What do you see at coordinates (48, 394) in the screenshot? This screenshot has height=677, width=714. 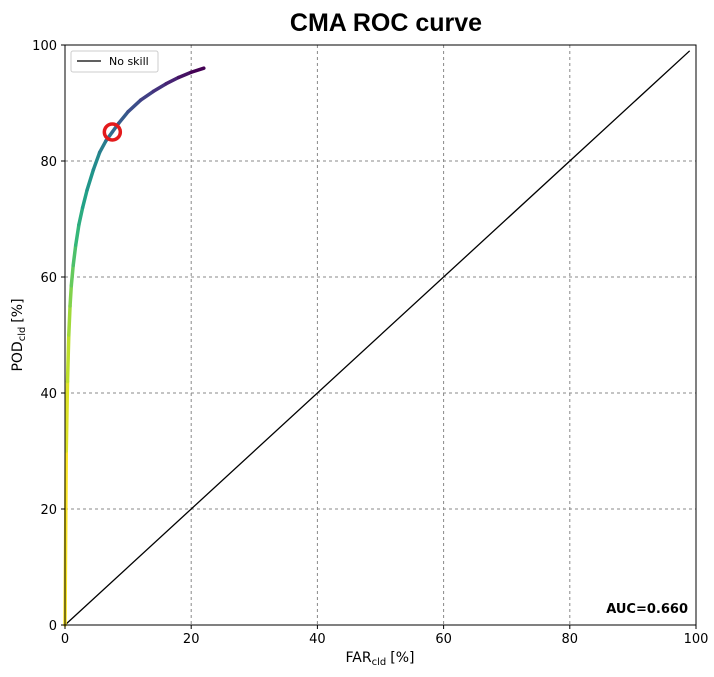 I see `y-tick-label: 40` at bounding box center [48, 394].